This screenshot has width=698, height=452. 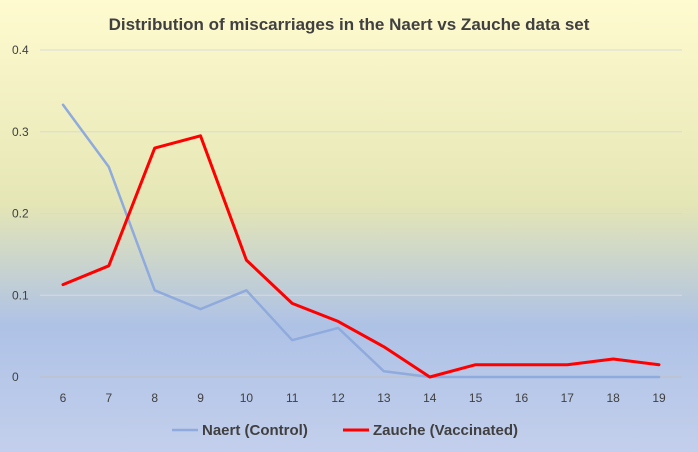 I want to click on x-tick-label: 8, so click(x=154, y=398).